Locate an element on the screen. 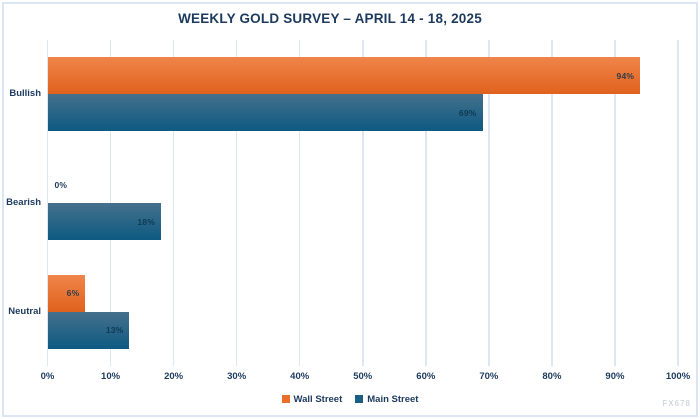 The image size is (700, 419). legend-label: Main Street is located at coordinates (393, 399).